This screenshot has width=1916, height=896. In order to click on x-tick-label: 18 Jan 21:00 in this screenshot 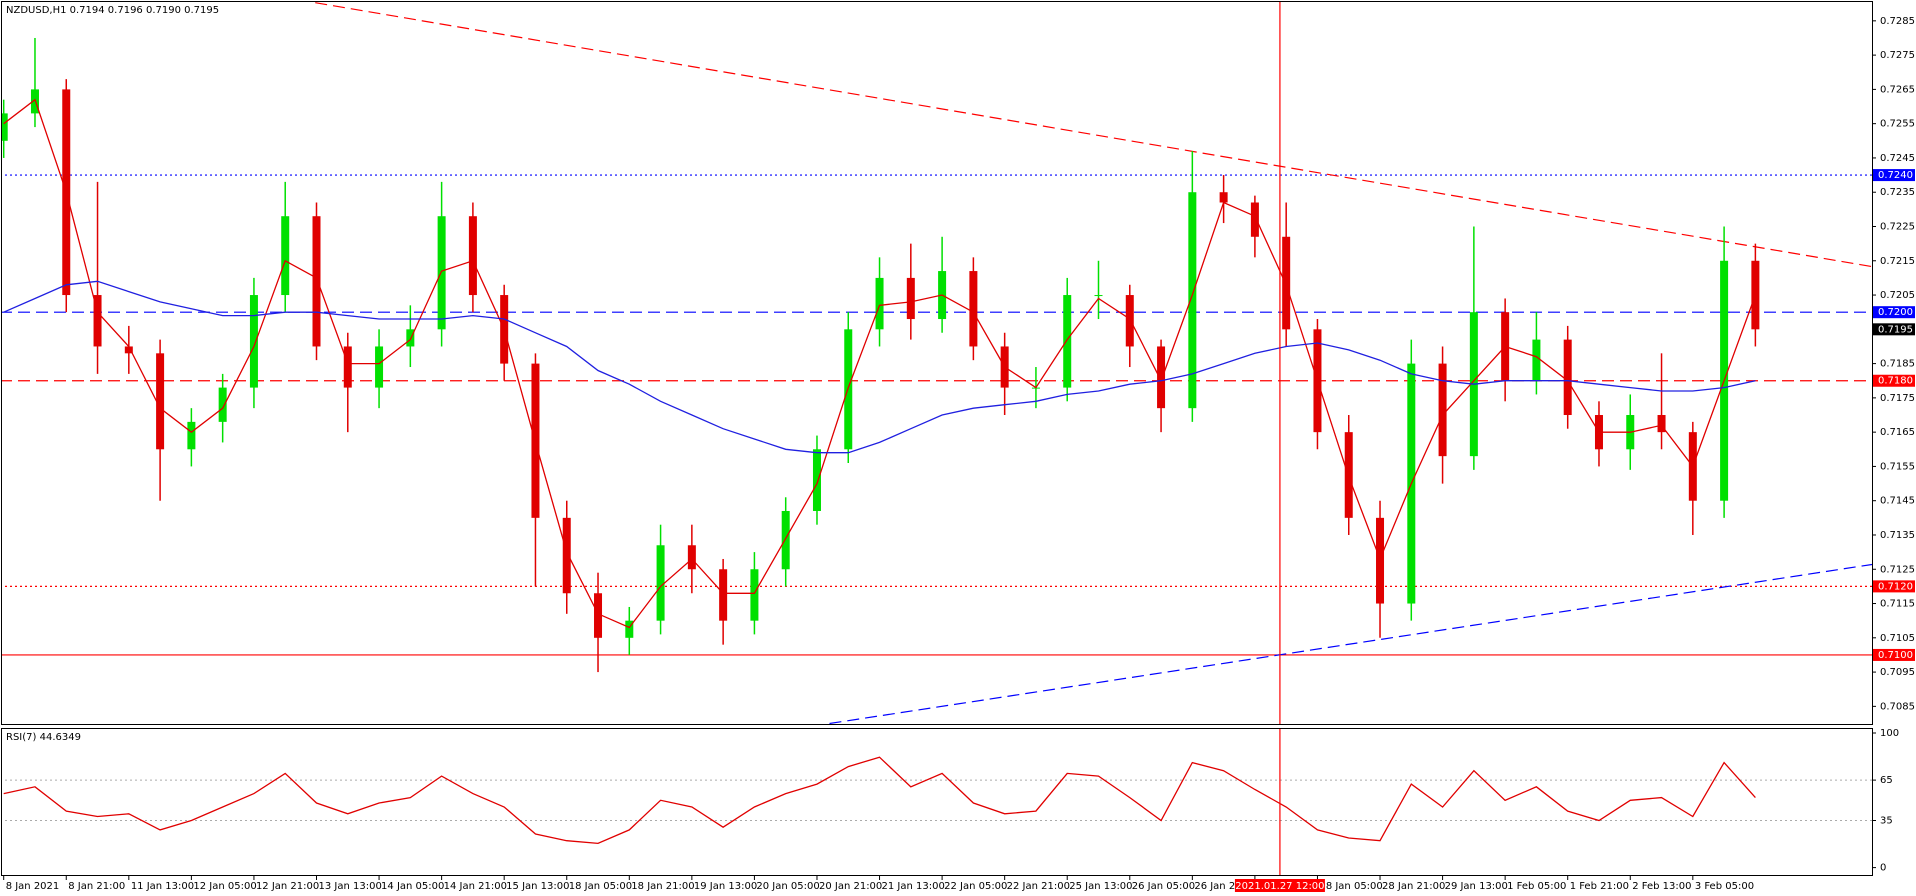, I will do `click(662, 886)`.